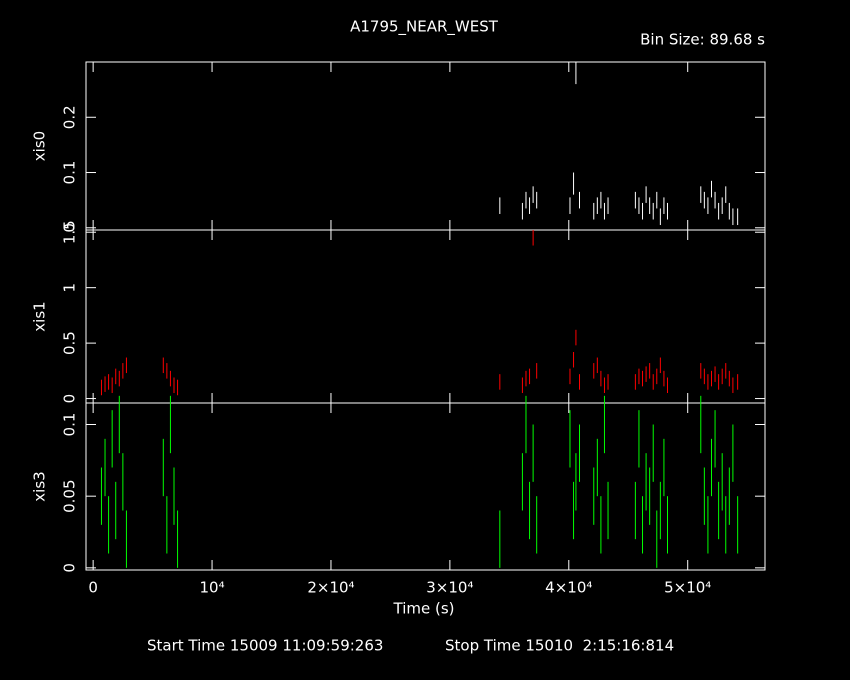 The width and height of the screenshot is (850, 680). Describe the element at coordinates (211, 588) in the screenshot. I see `x-tick-label: 10⁴` at that location.